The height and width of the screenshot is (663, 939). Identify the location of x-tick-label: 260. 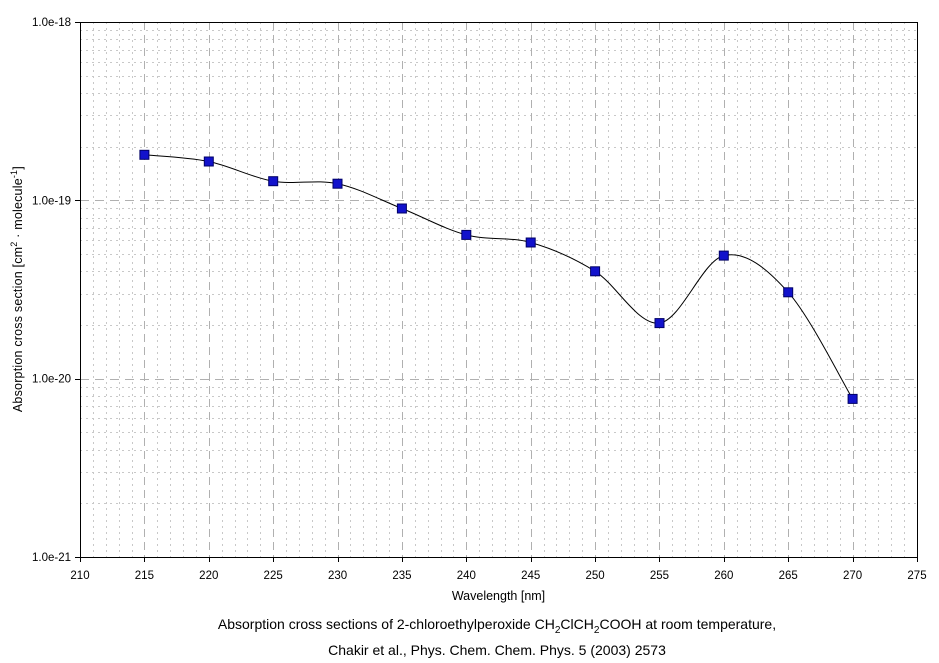
(723, 576).